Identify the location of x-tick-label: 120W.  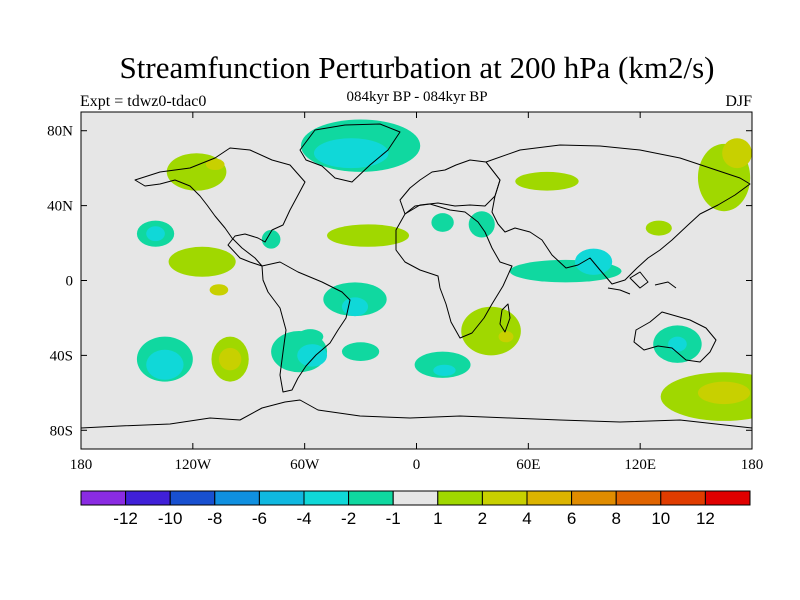
(193, 465).